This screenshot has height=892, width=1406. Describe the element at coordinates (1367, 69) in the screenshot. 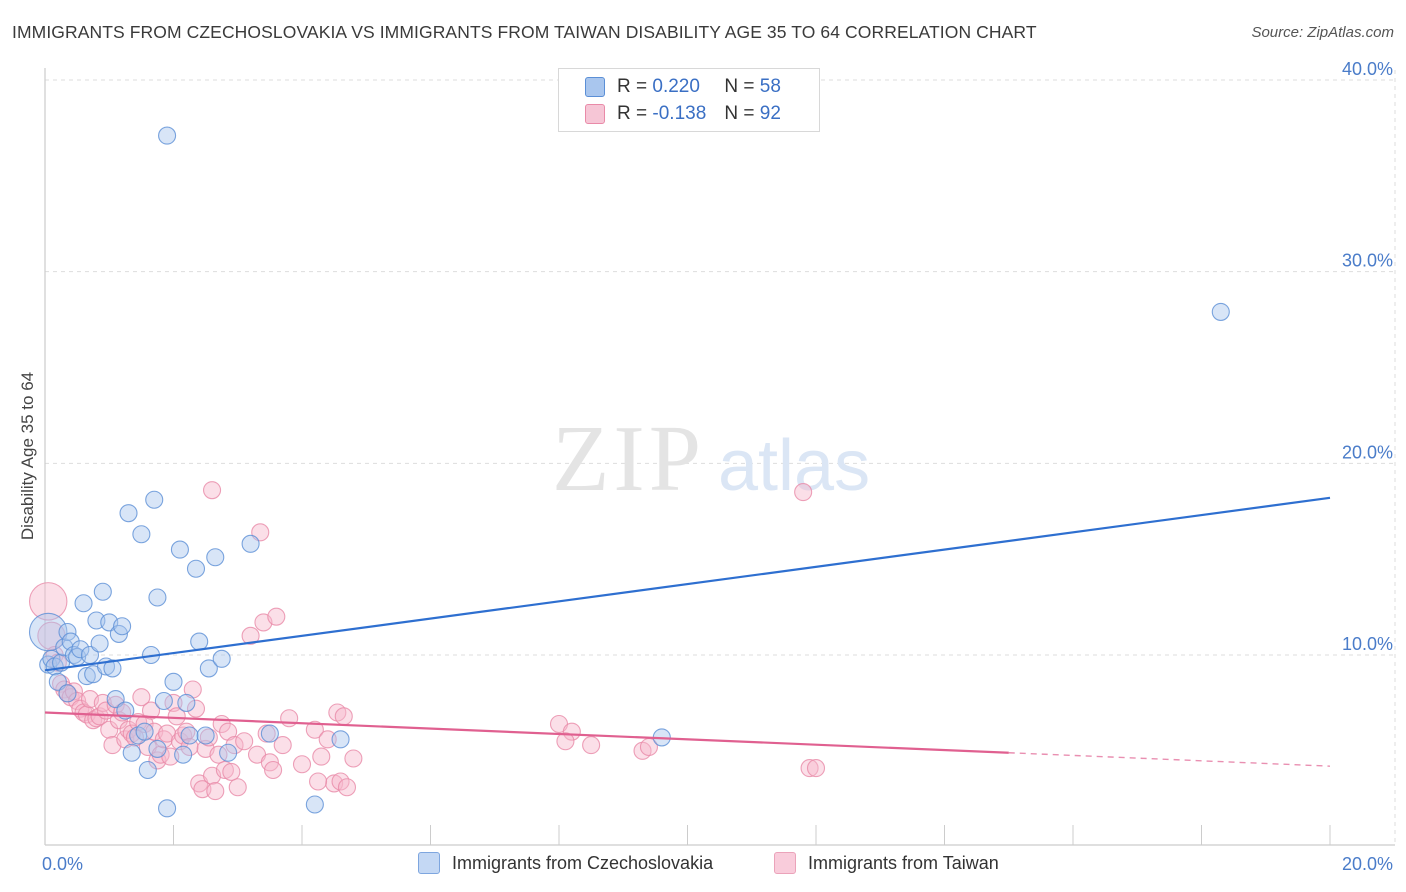

I see `y-tick-label: 40.0%` at that location.